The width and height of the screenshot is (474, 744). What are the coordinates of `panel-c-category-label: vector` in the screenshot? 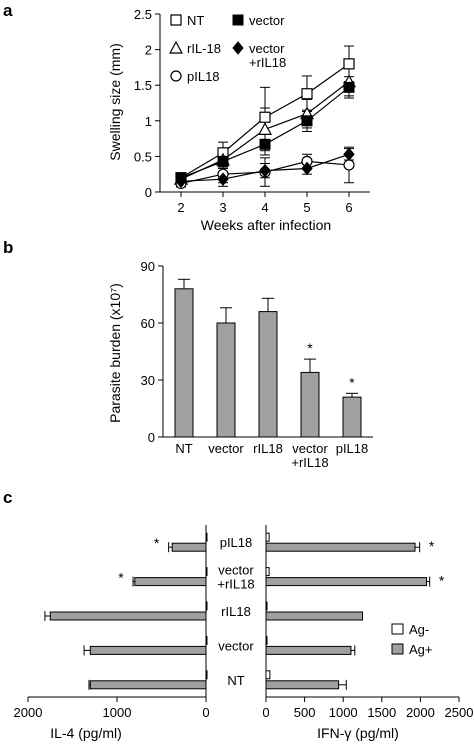 It's located at (236, 645).